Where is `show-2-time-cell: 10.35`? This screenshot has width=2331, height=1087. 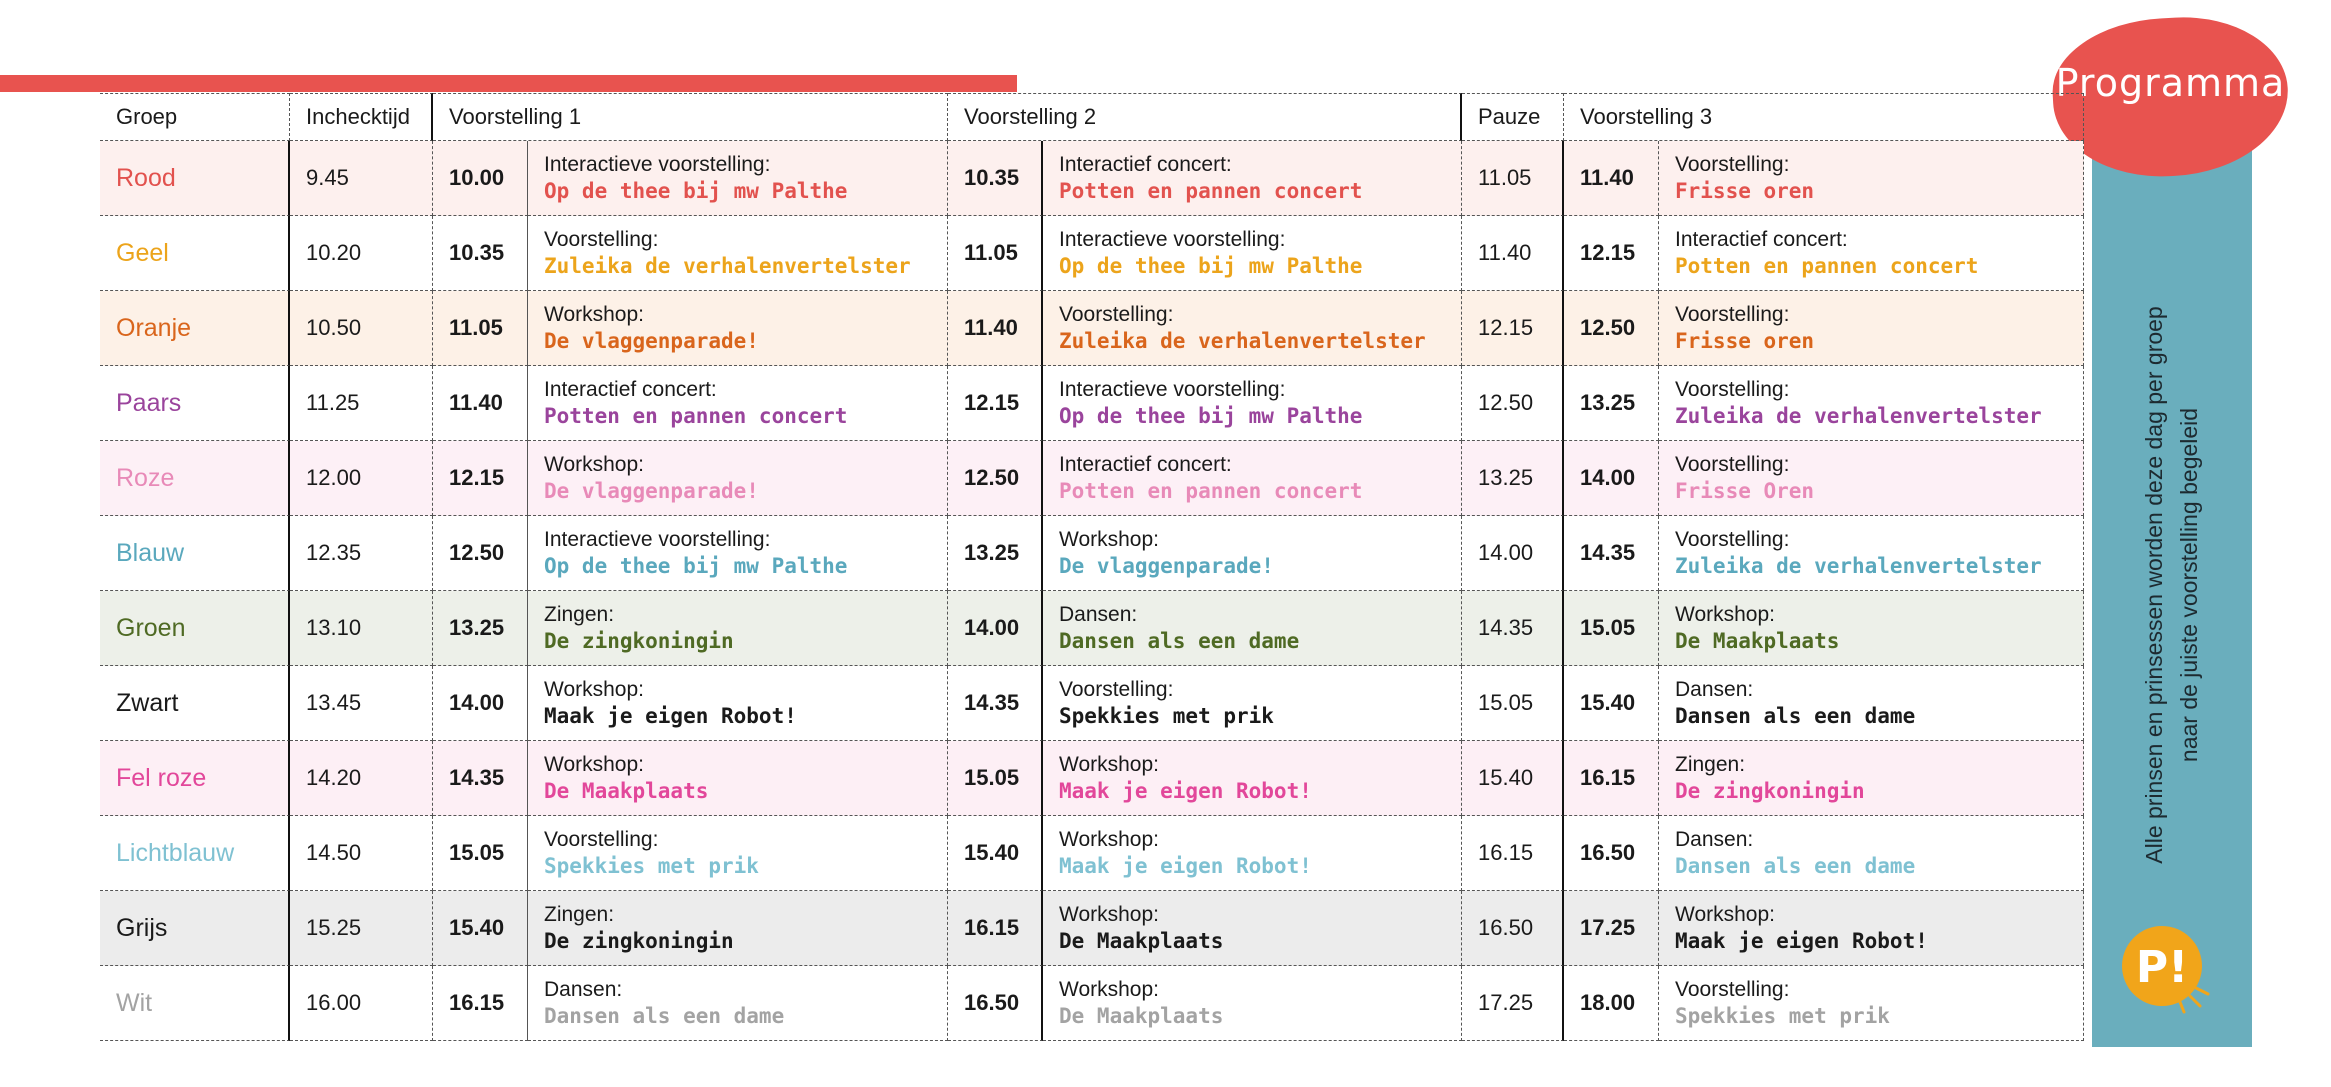 show-2-time-cell: 10.35 is located at coordinates (995, 178).